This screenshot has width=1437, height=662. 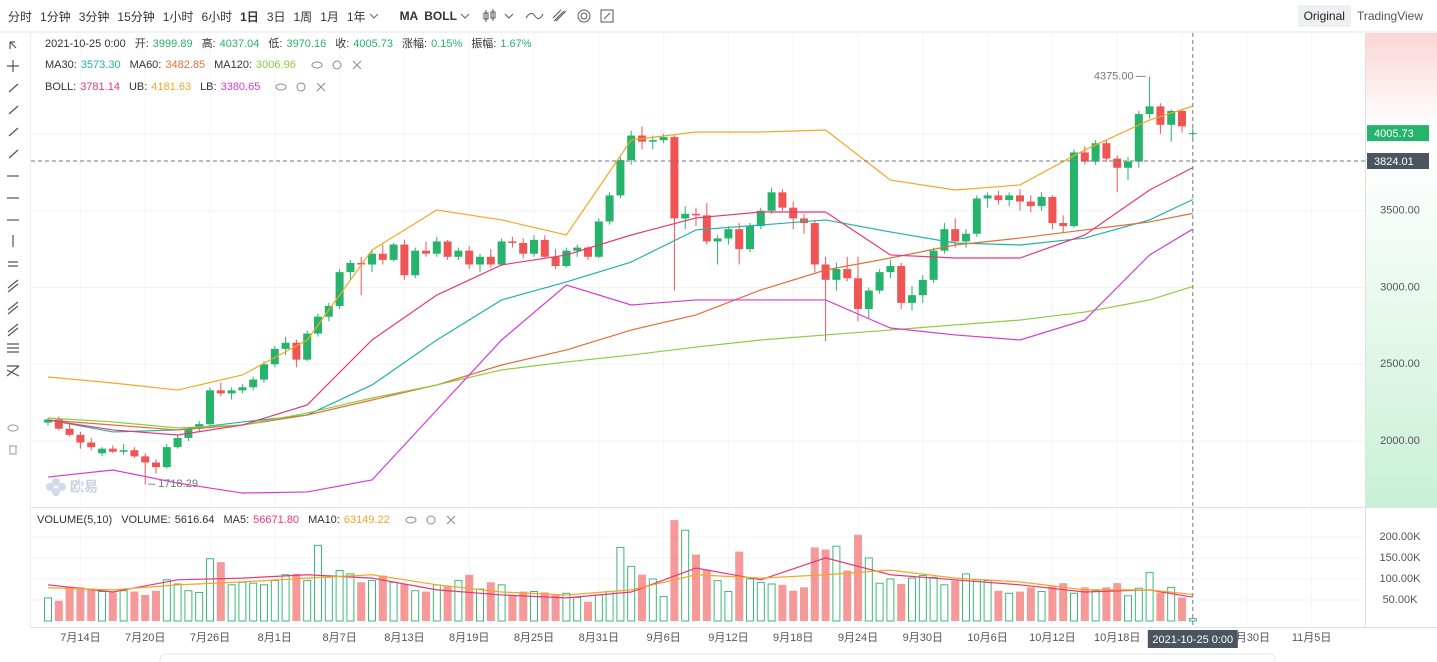 I want to click on volume-tick-label: 200.00K, so click(x=1401, y=537).